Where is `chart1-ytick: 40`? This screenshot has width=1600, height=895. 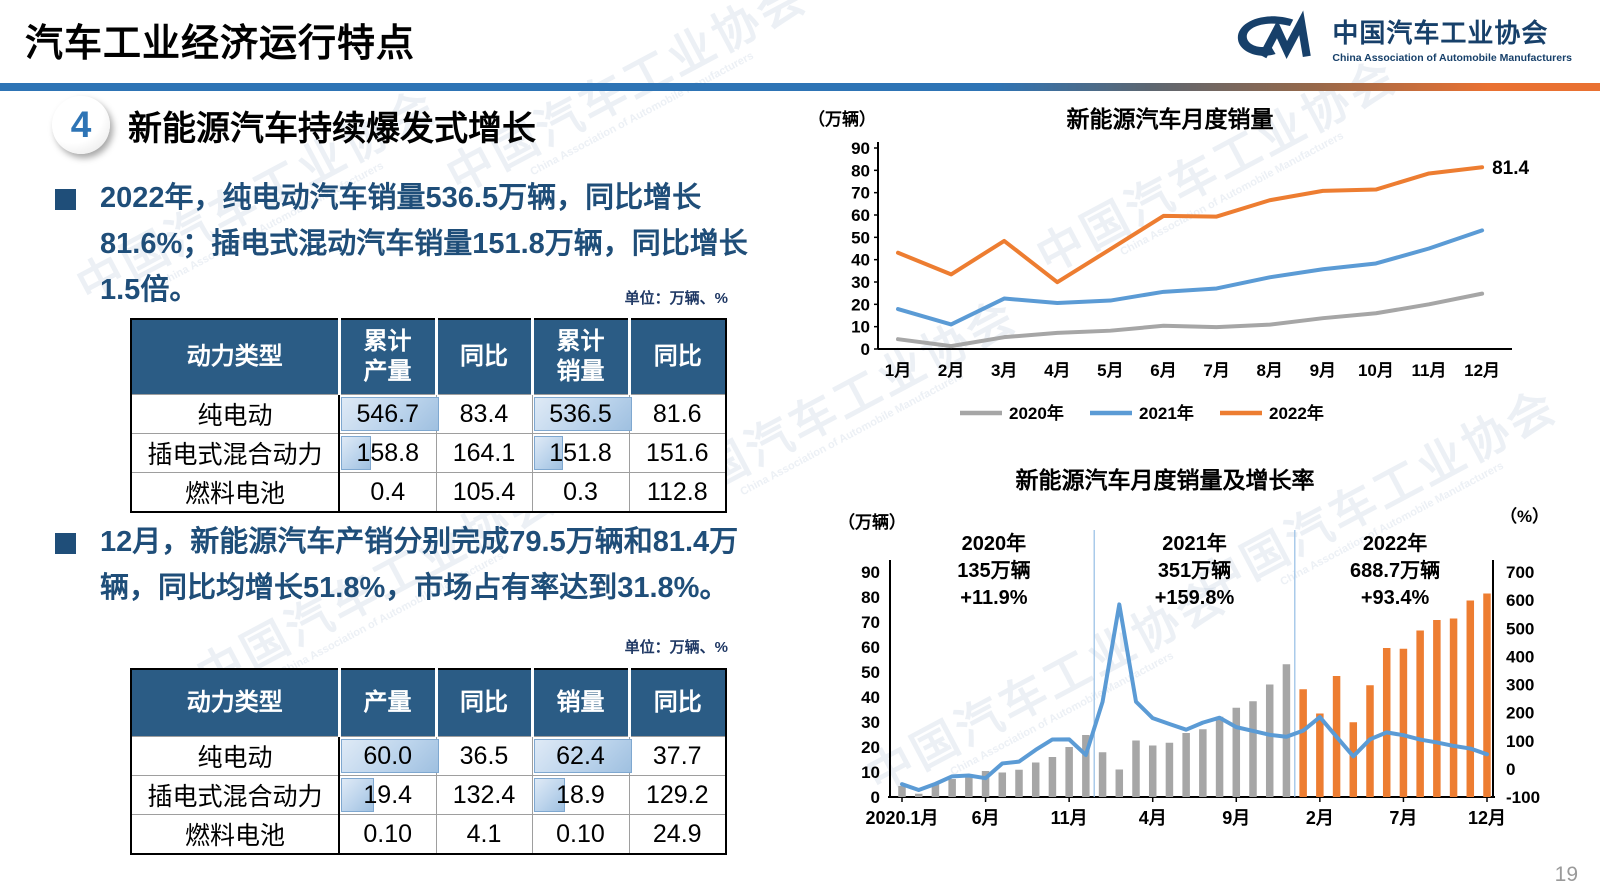 chart1-ytick: 40 is located at coordinates (860, 260).